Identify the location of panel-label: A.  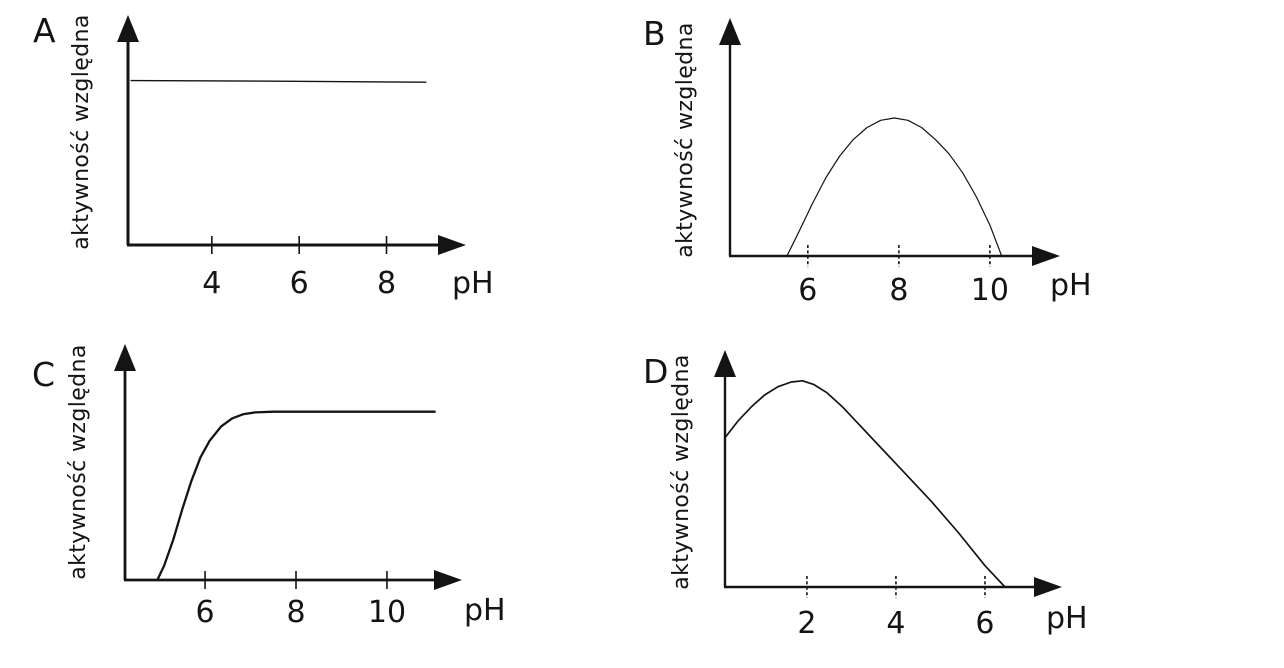
(44, 30).